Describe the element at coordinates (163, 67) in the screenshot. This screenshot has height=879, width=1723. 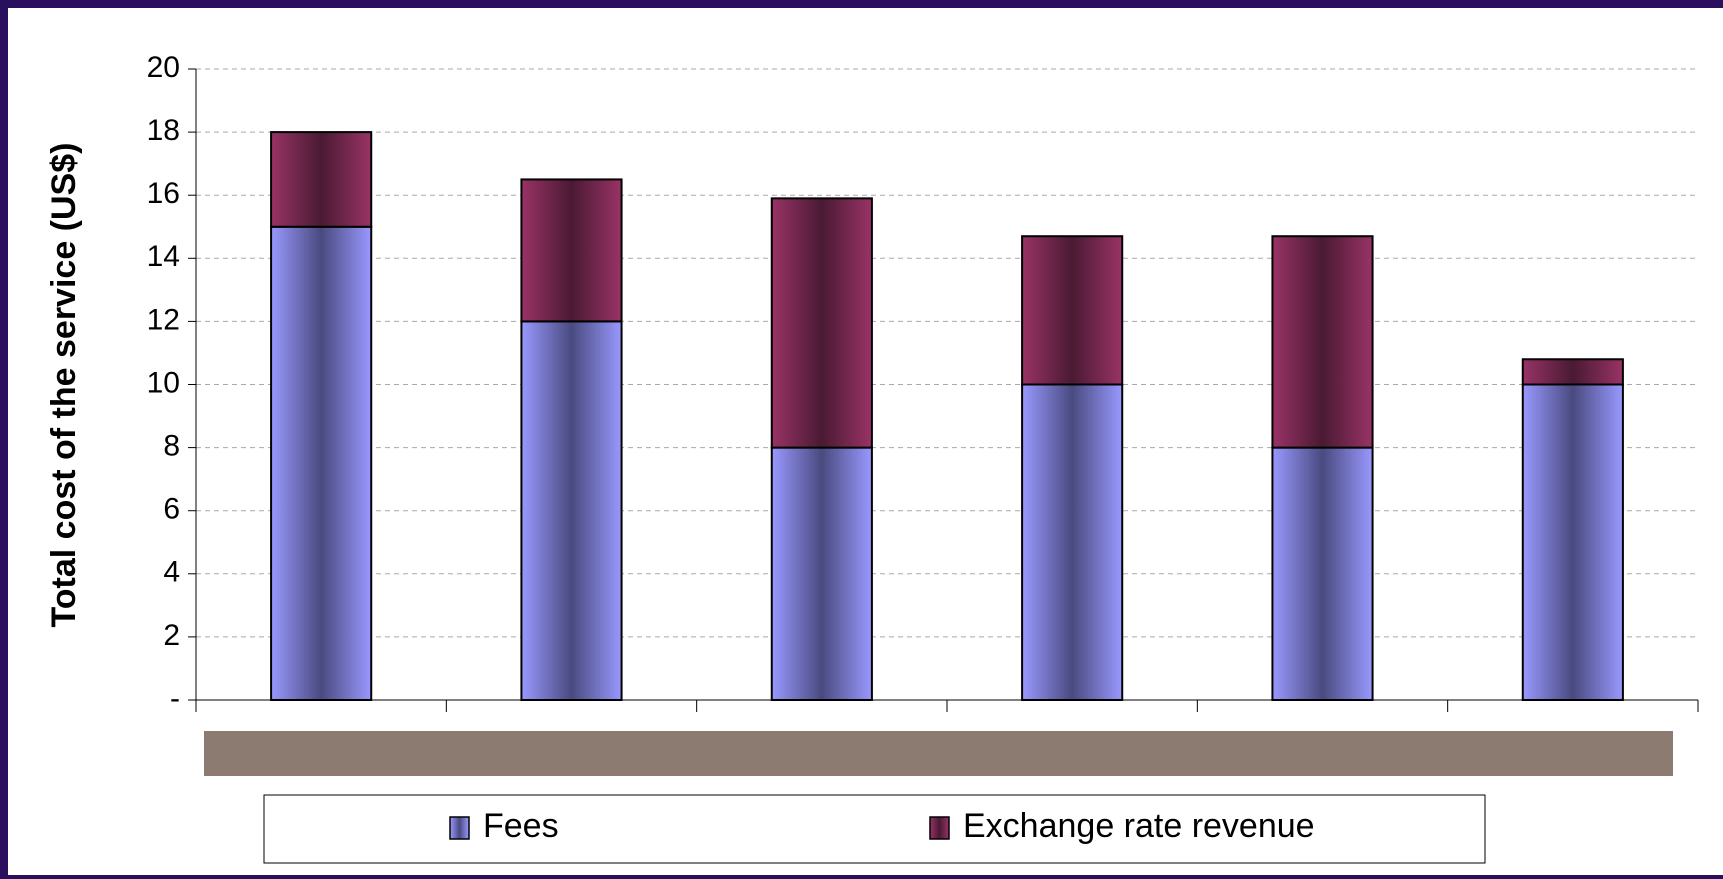
I see `y-tick-label: 20` at that location.